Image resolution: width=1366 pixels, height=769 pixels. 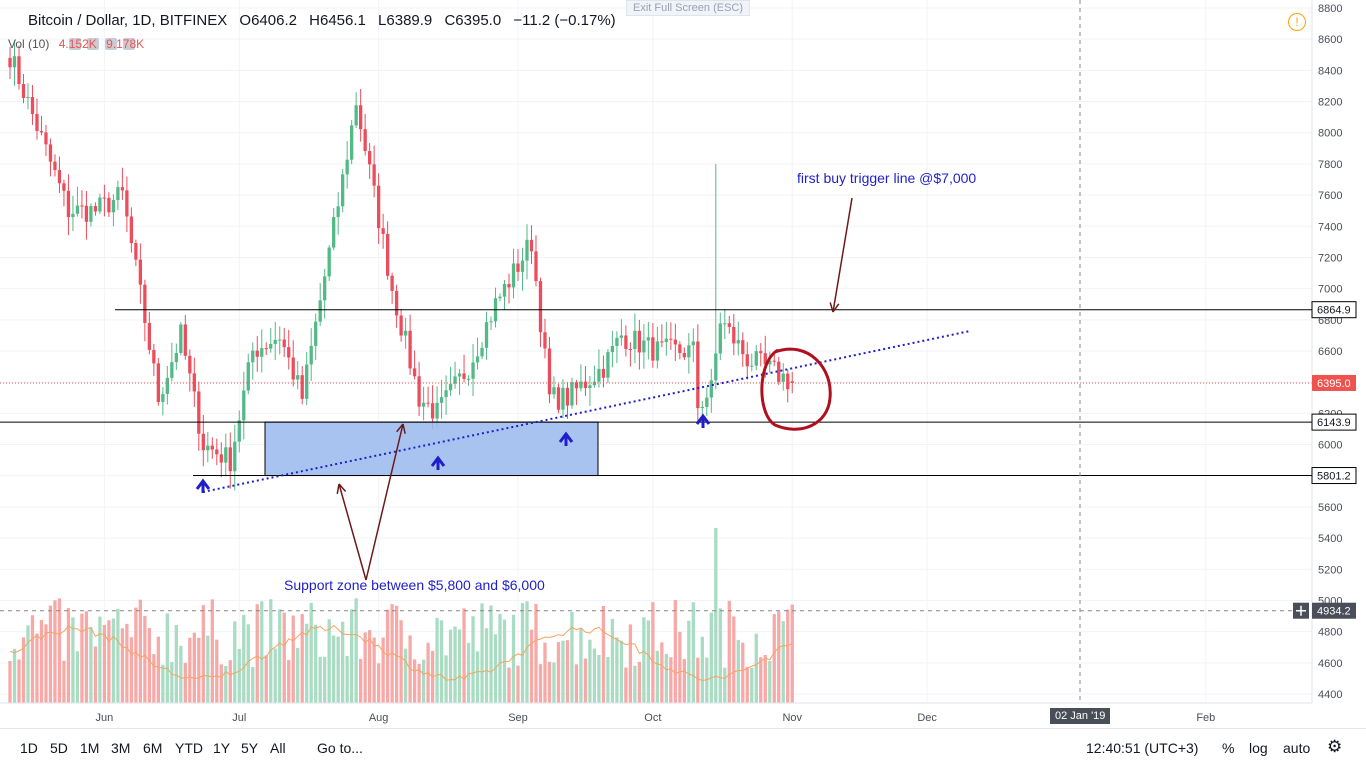 I want to click on log-toggle: log, so click(x=1258, y=748).